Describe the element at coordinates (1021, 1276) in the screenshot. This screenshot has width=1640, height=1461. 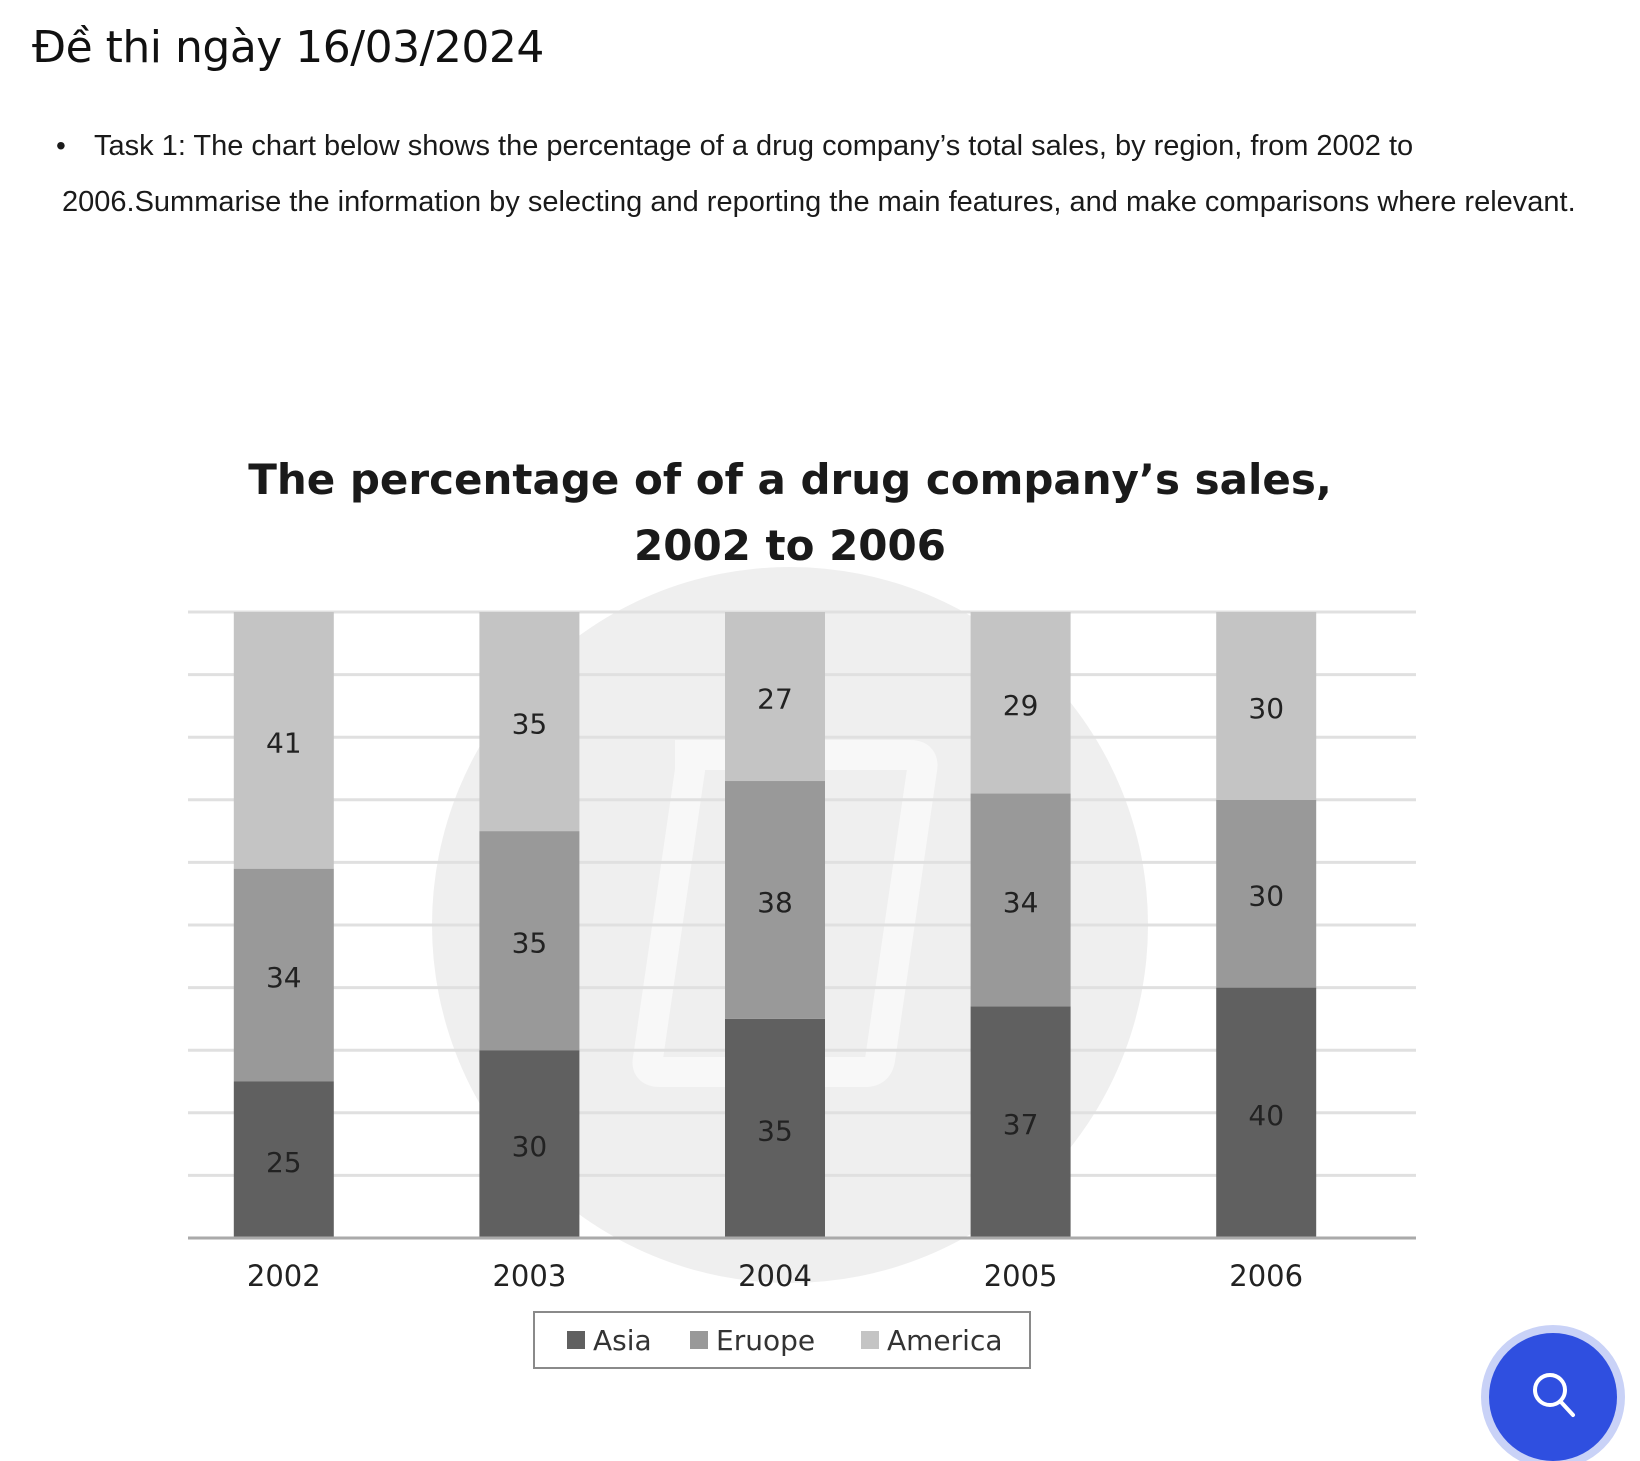
I see `x-tick-label: 2005` at that location.